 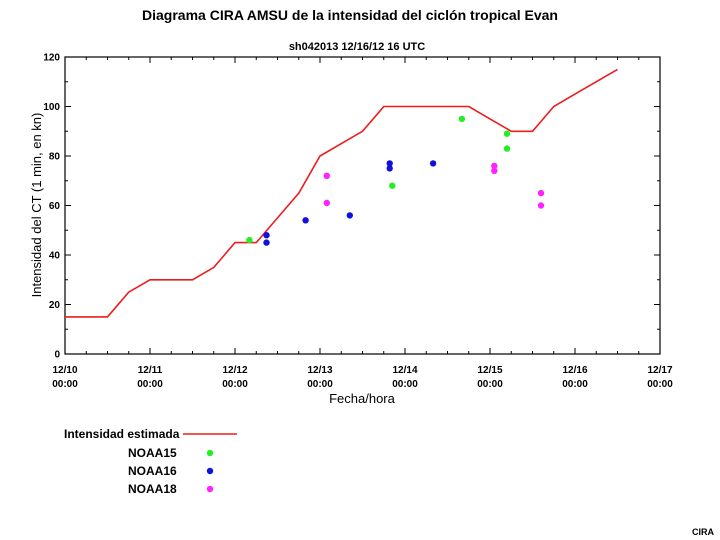 I want to click on y-tick-label: 120, so click(x=51, y=58).